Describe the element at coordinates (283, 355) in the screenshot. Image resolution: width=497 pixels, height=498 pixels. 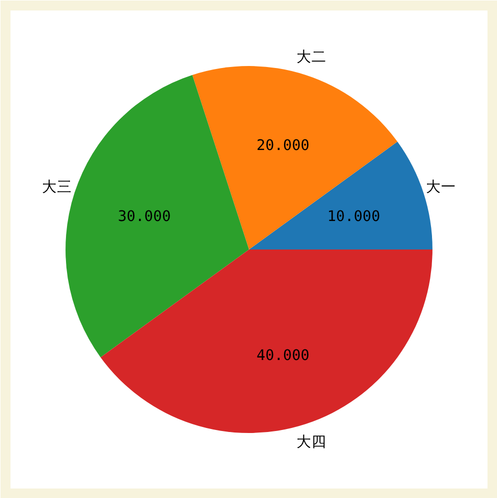
I see `data-label: 40.000` at that location.